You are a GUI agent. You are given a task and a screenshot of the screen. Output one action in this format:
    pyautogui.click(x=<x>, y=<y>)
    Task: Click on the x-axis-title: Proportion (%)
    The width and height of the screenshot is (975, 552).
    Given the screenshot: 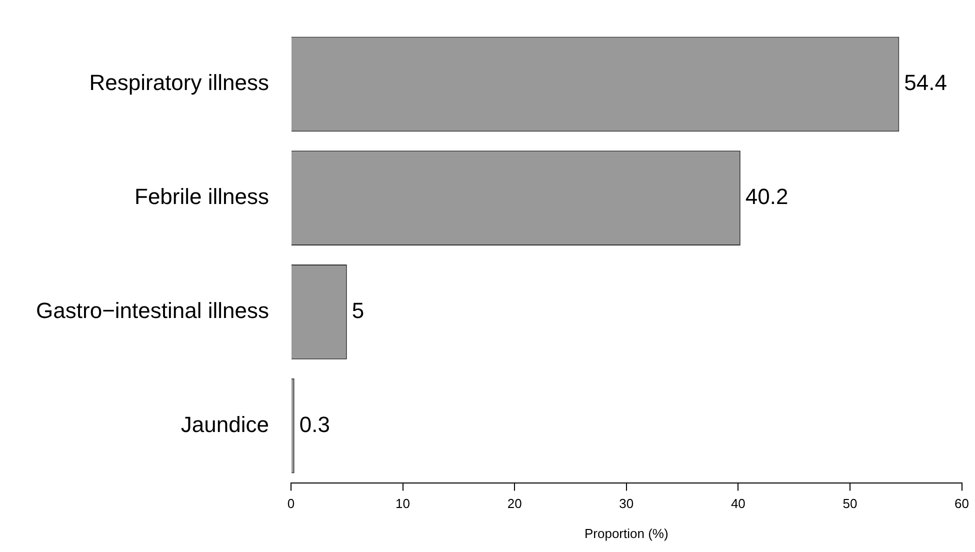 What is the action you would take?
    pyautogui.click(x=626, y=533)
    